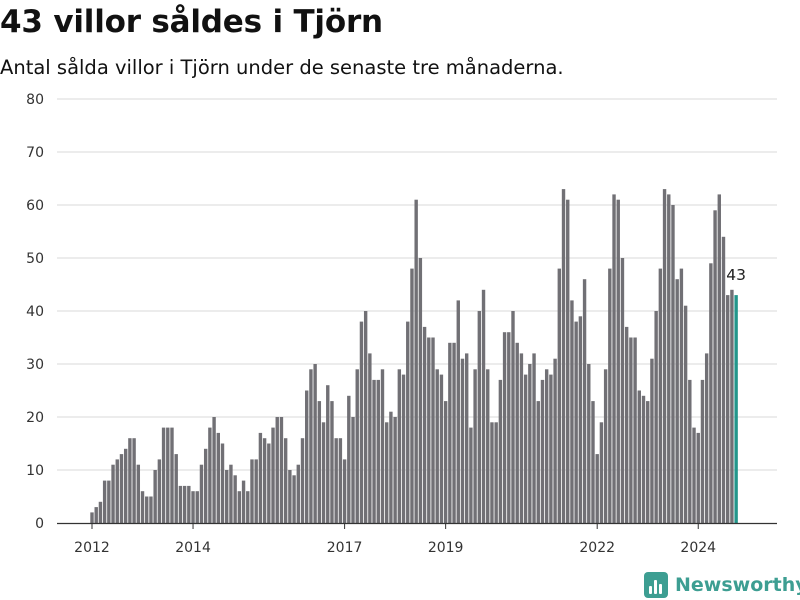  Describe the element at coordinates (722, 585) in the screenshot. I see `newsworthy-logo: Newsworthy` at that location.